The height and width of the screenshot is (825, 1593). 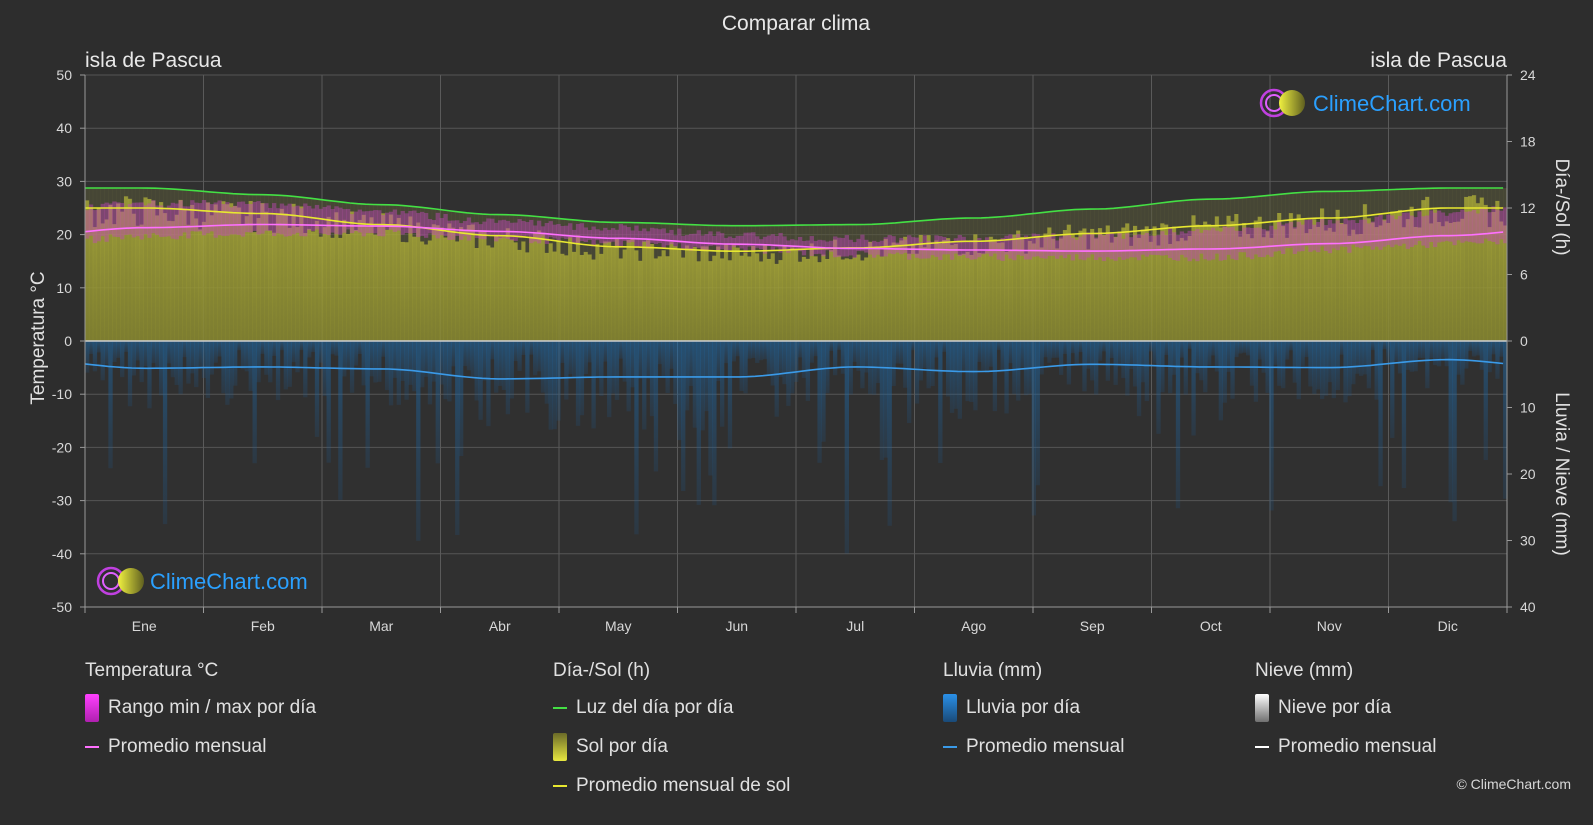 What do you see at coordinates (1438, 60) in the screenshot?
I see `location-right: isla de Pascua` at bounding box center [1438, 60].